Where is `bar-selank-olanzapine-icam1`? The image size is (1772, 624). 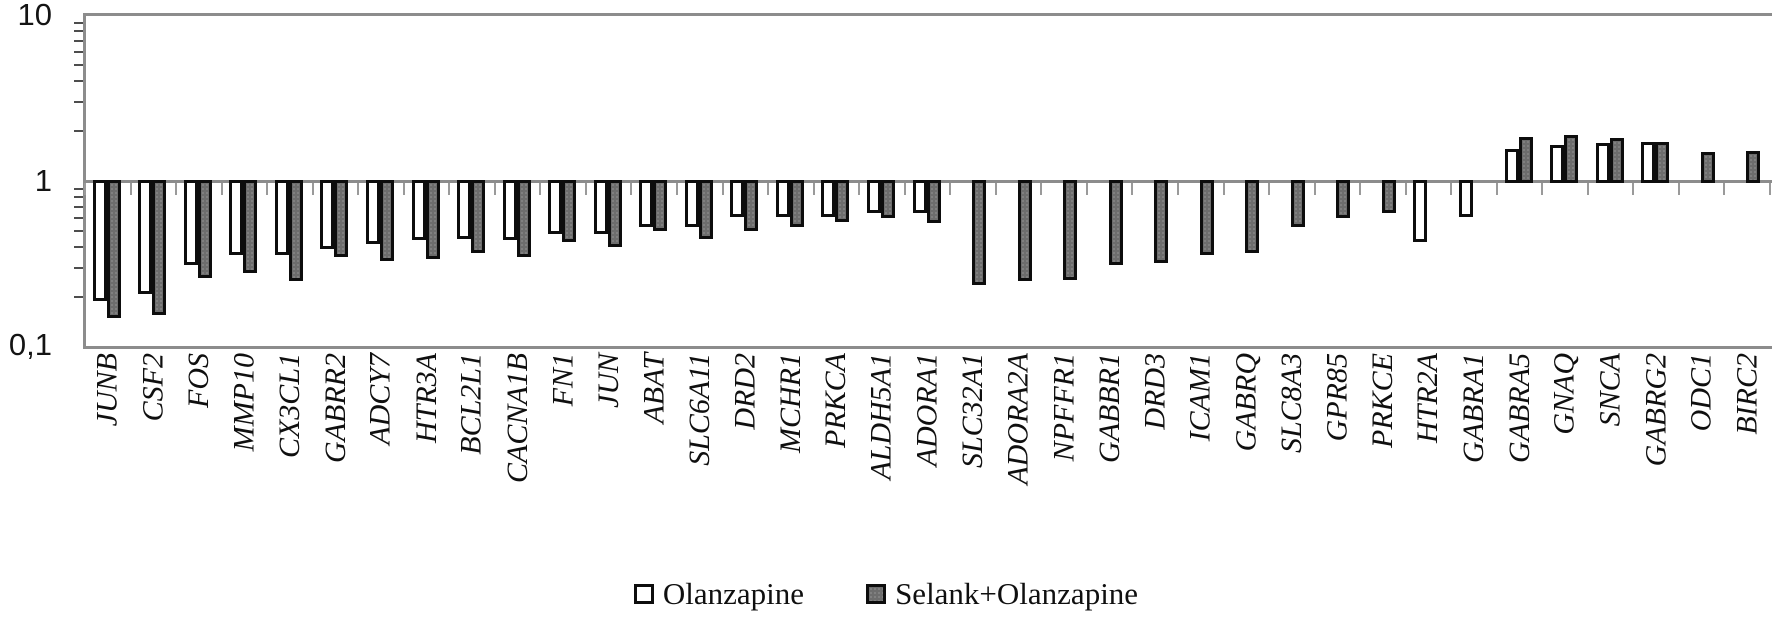 bar-selank-olanzapine-icam1 is located at coordinates (1206, 217).